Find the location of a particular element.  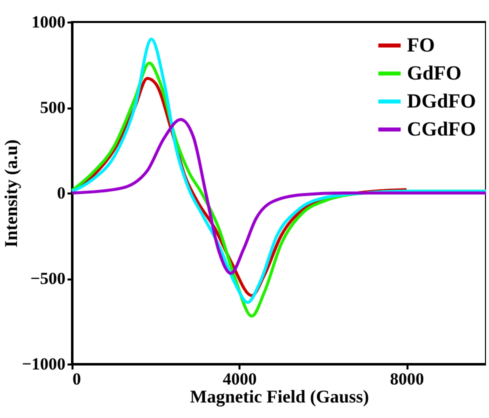

x-tick-label: 4000 is located at coordinates (239, 379).